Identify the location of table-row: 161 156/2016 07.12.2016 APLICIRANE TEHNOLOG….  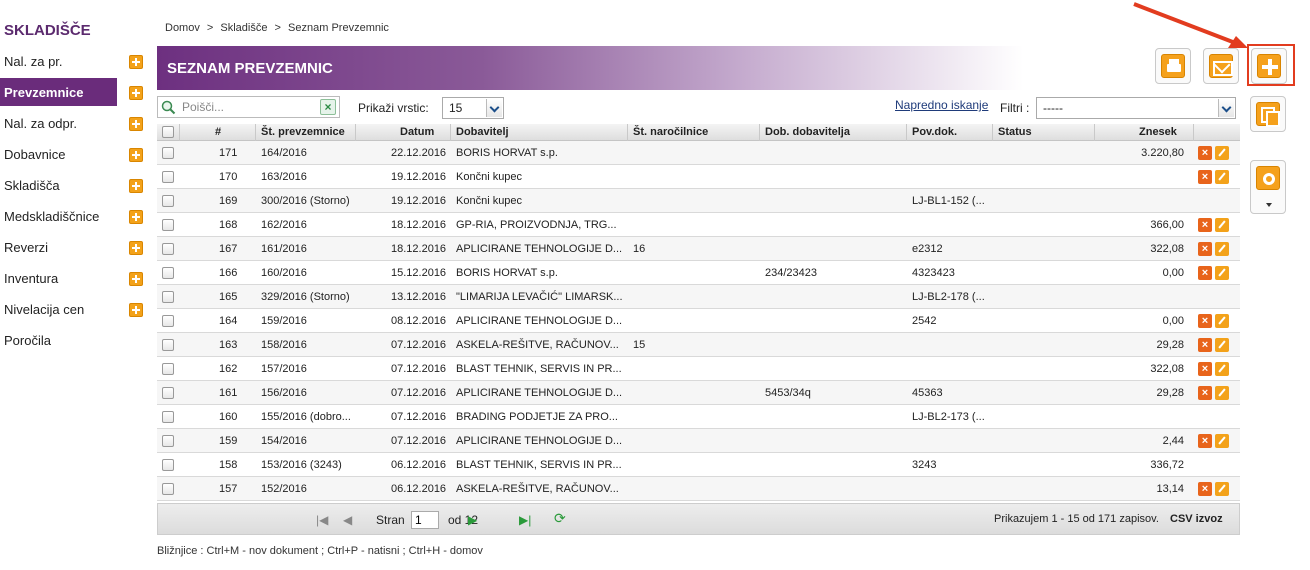
(698, 393).